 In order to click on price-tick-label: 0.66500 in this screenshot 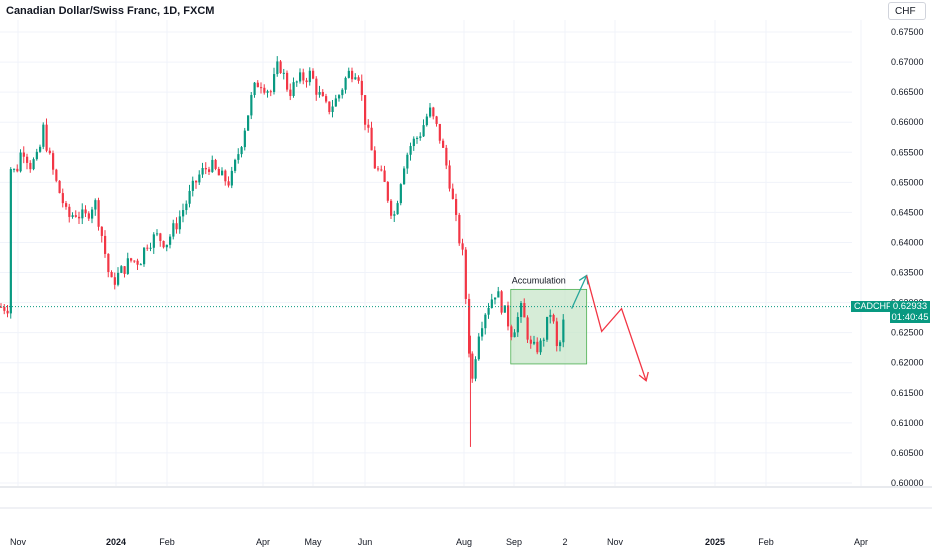, I will do `click(907, 92)`.